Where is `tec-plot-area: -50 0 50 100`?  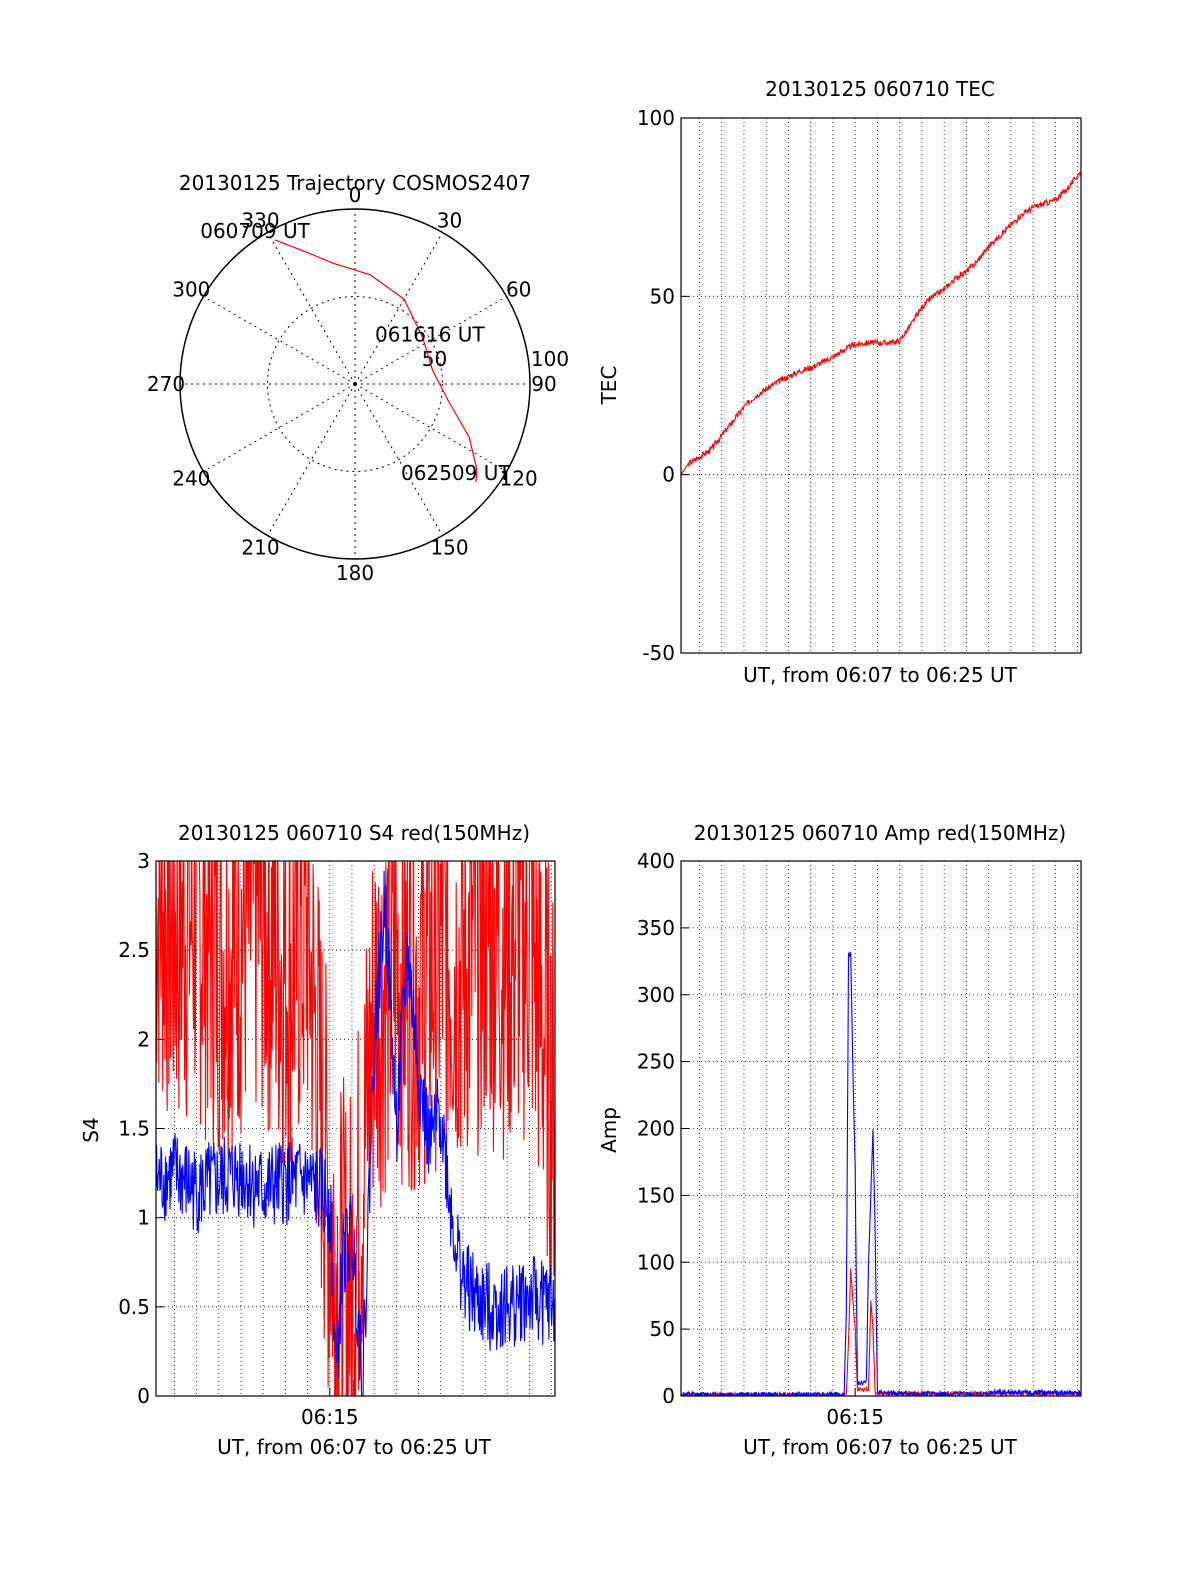
tec-plot-area: -50 0 50 100 is located at coordinates (859, 385).